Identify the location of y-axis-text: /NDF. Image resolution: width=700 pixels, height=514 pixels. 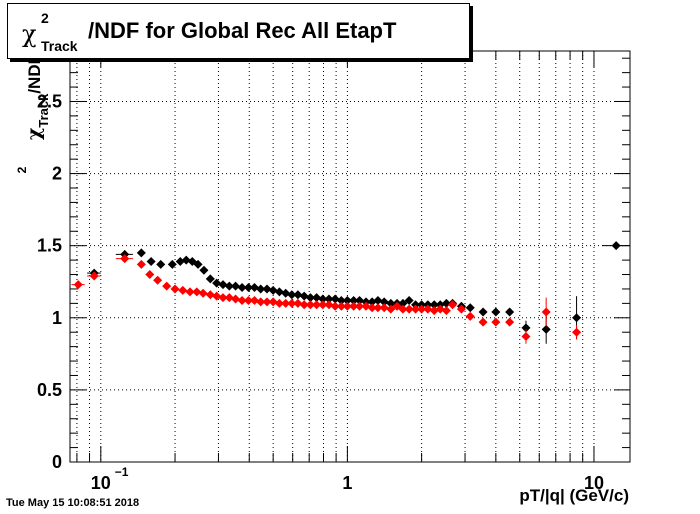
(34, 74).